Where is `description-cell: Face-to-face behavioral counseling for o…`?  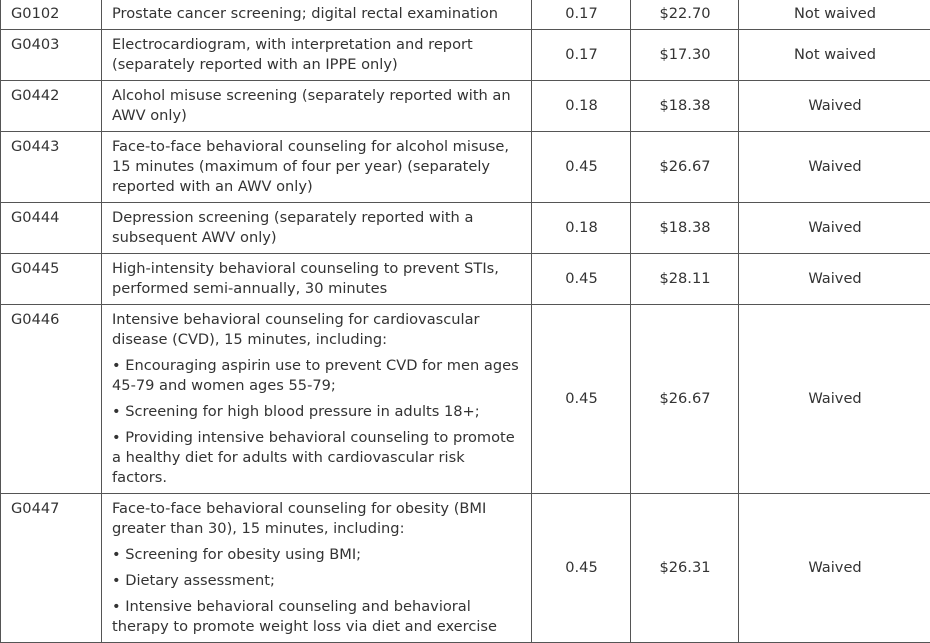 description-cell: Face-to-face behavioral counseling for o… is located at coordinates (317, 568).